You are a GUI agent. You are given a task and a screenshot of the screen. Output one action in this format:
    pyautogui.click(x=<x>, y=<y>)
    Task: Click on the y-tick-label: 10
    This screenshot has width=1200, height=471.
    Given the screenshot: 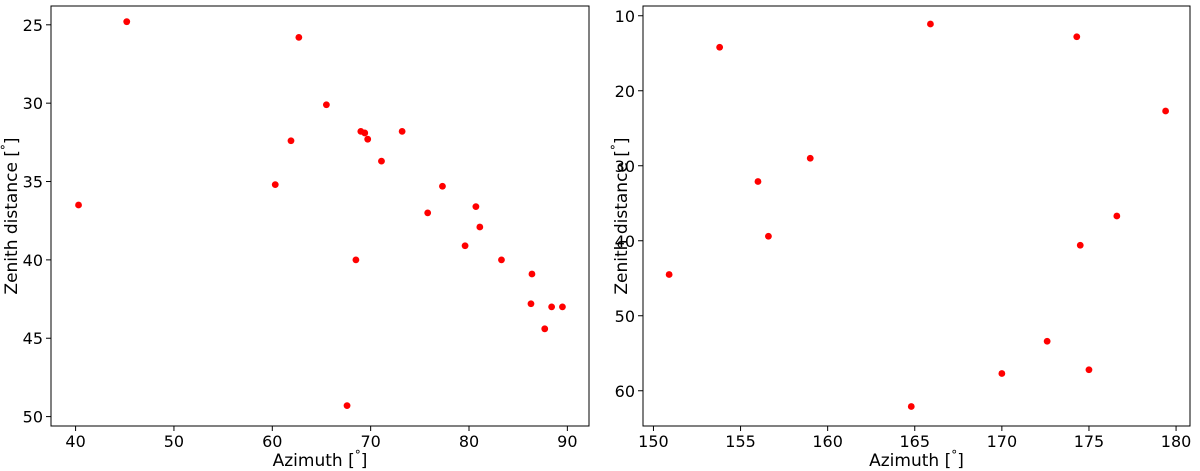 What is the action you would take?
    pyautogui.click(x=625, y=16)
    